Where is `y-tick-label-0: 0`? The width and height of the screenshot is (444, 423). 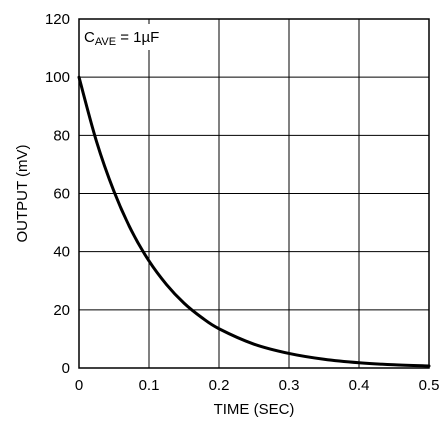
y-tick-label-0: 0 is located at coordinates (66, 368).